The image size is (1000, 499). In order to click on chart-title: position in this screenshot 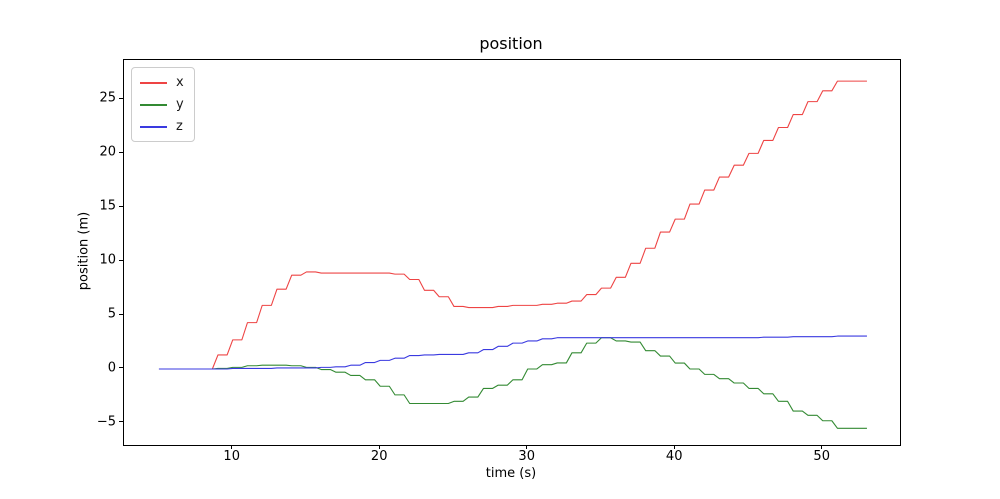, I will do `click(511, 43)`.